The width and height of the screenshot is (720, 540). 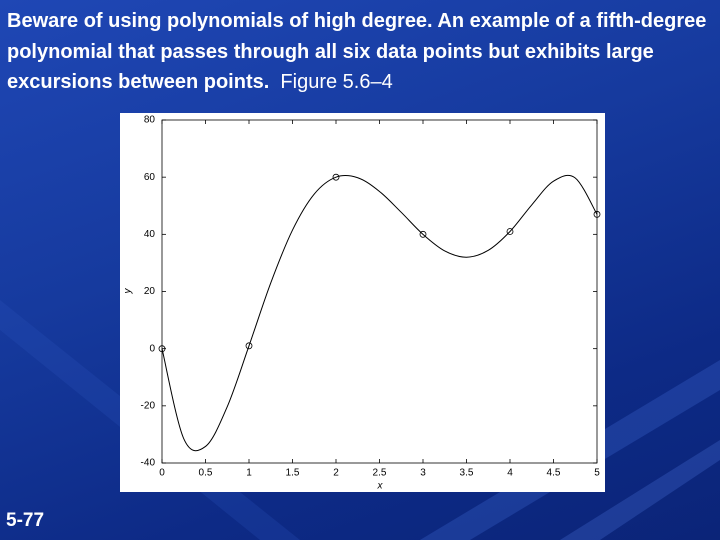 What do you see at coordinates (293, 473) in the screenshot?
I see `x-tick-label: 1.5` at bounding box center [293, 473].